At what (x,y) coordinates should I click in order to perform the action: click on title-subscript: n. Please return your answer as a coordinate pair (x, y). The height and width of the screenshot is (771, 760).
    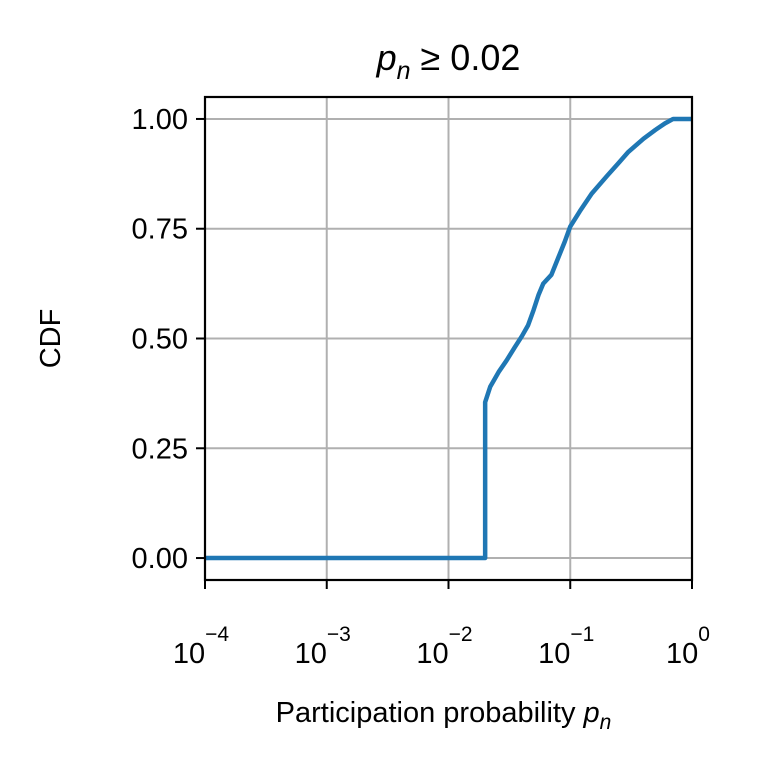
    Looking at the image, I should click on (404, 71).